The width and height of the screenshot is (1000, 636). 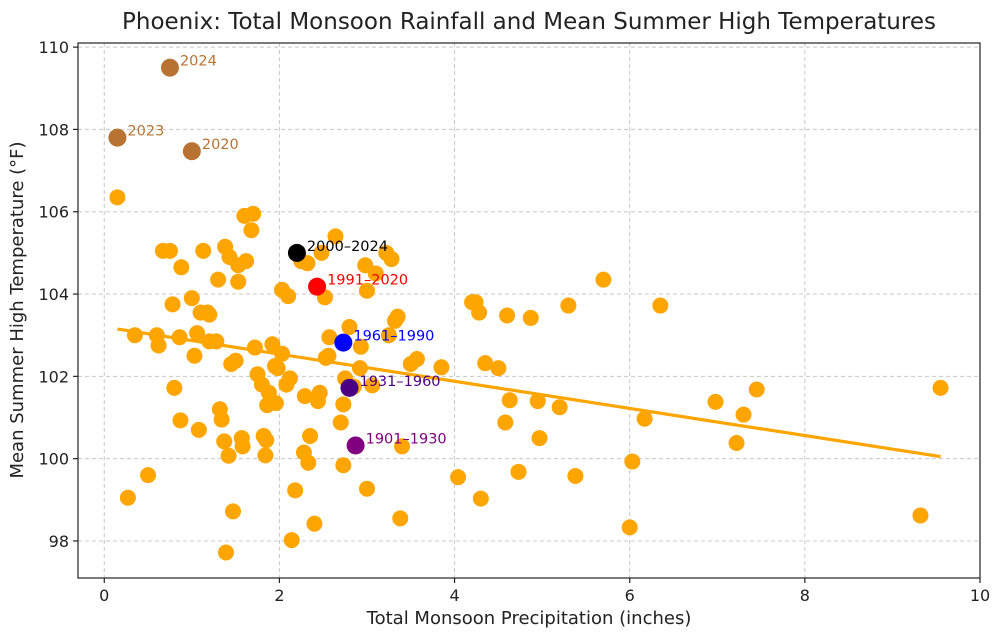 What do you see at coordinates (53, 459) in the screenshot?
I see `y-tick-label: 100` at bounding box center [53, 459].